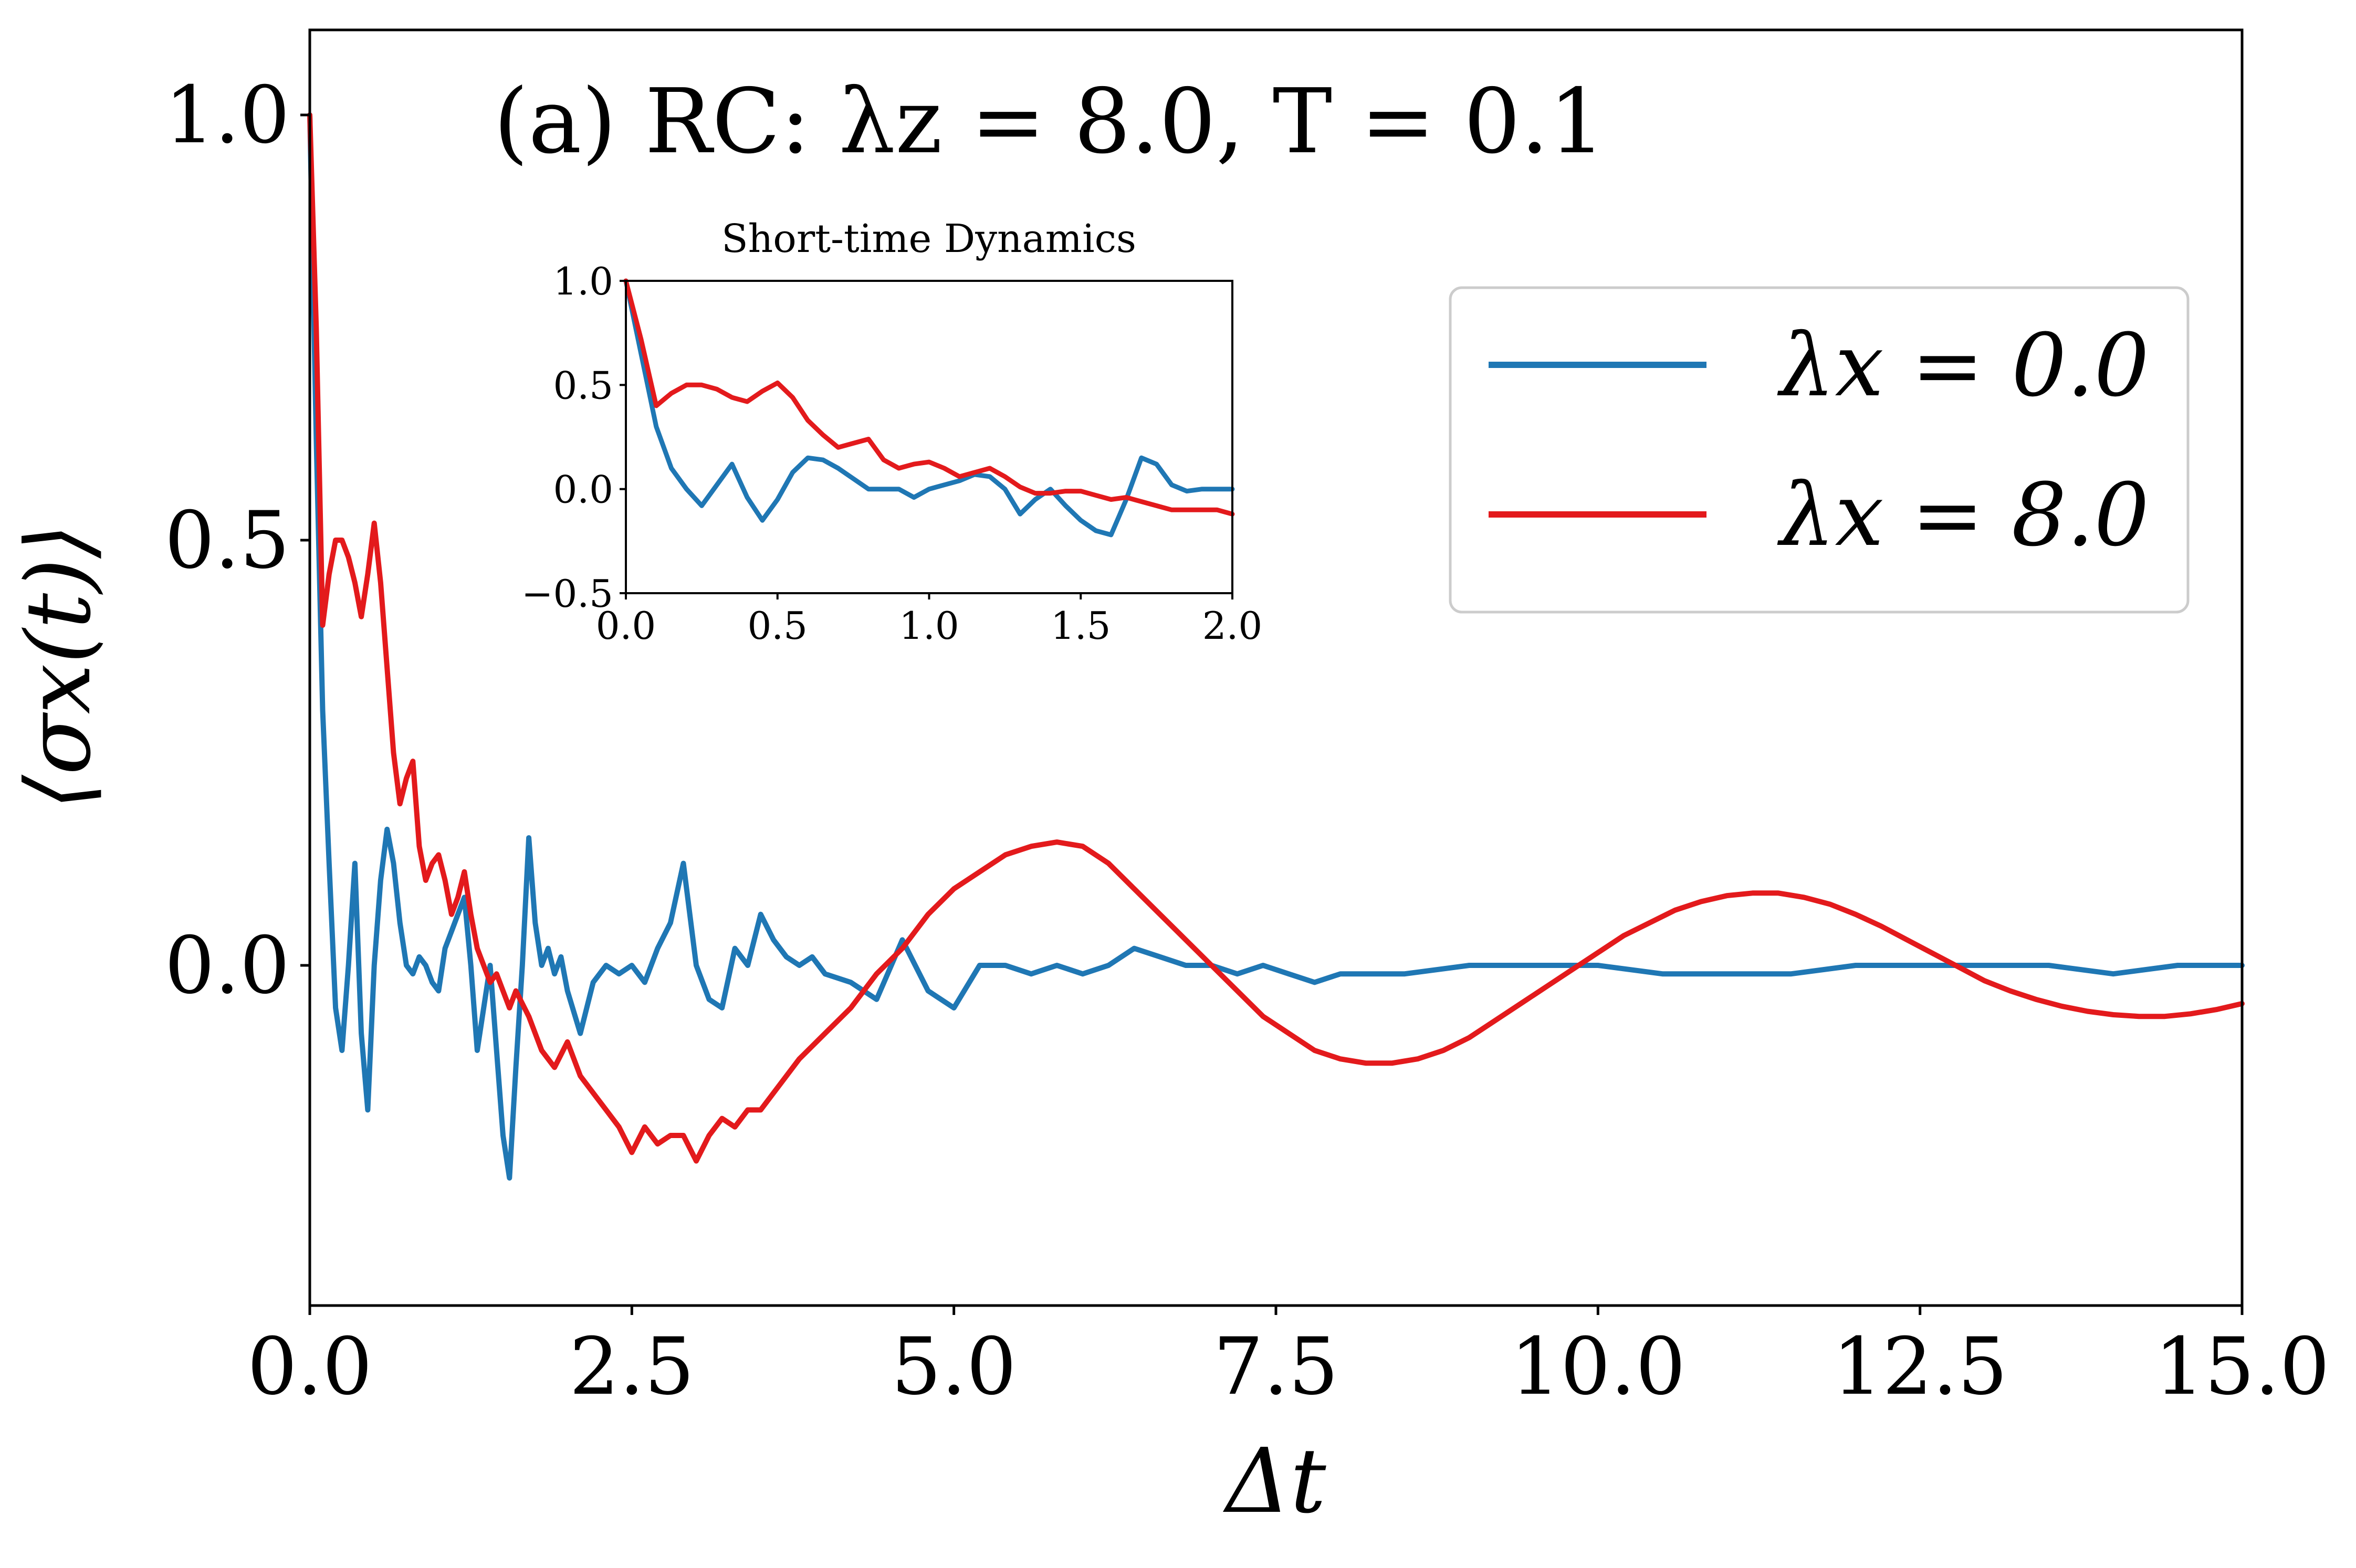 The width and height of the screenshot is (2356, 1568). I want to click on main-x-tick-label: 2.5, so click(632, 1367).